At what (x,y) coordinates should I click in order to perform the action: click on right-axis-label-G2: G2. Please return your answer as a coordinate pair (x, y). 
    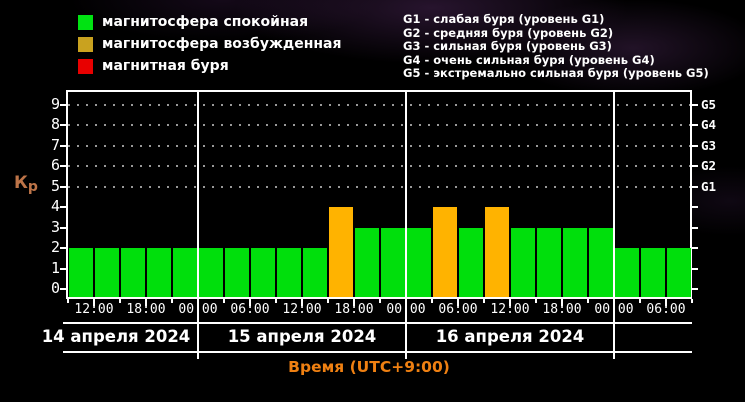
    Looking at the image, I should click on (709, 165).